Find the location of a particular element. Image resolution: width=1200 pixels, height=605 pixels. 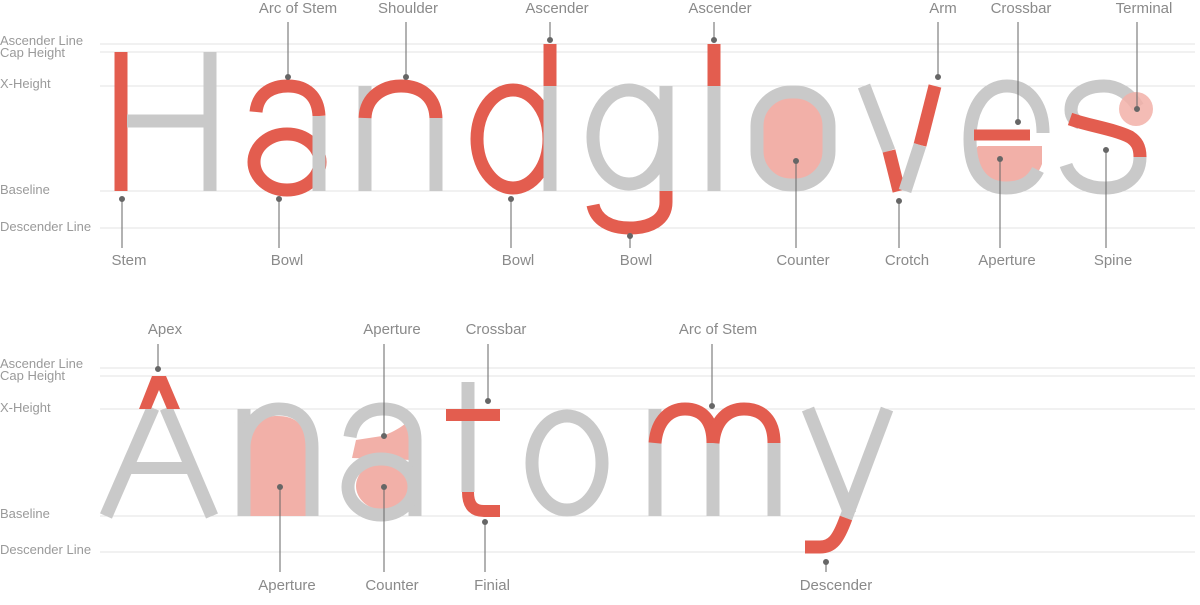

glyph-g is located at coordinates (629, 159).